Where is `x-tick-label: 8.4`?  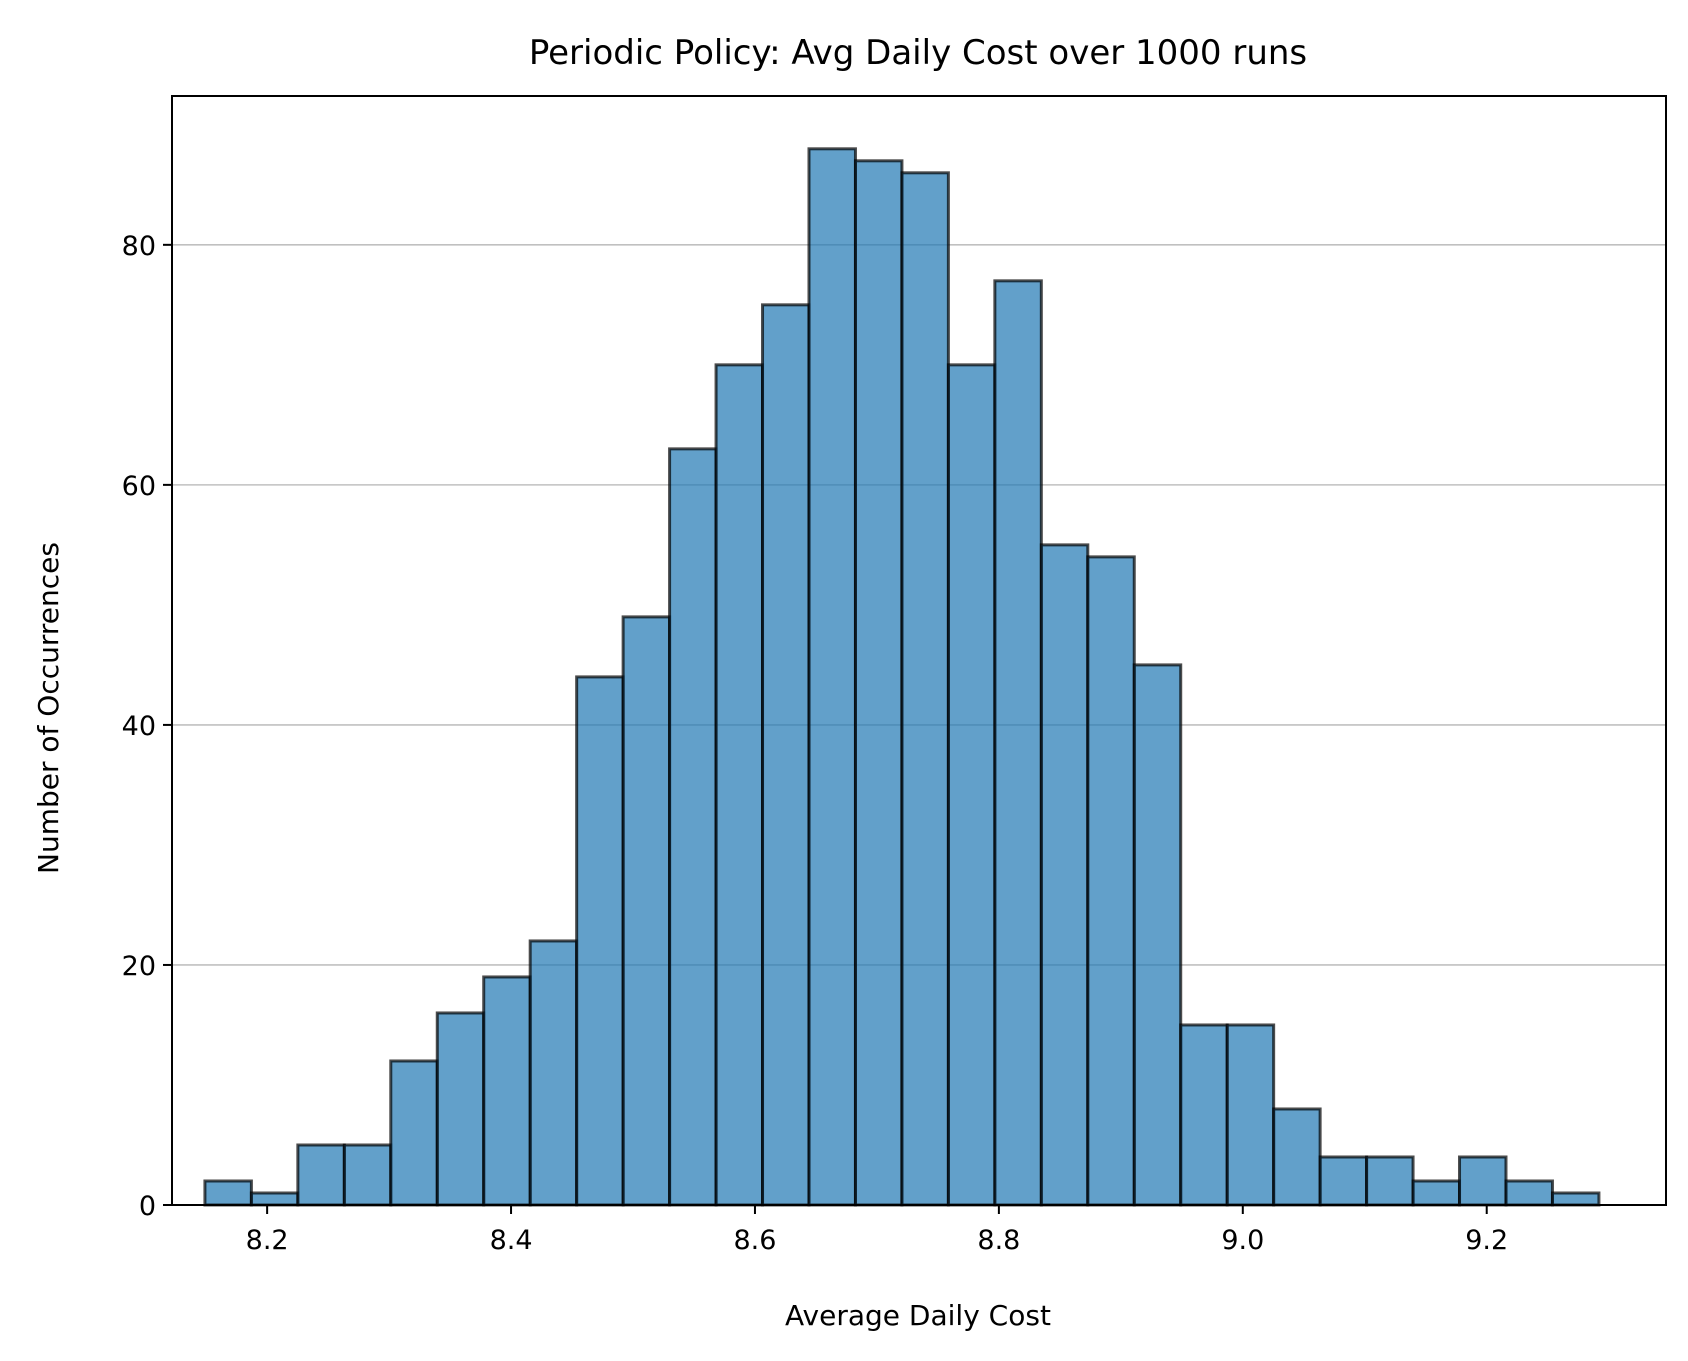 x-tick-label: 8.4 is located at coordinates (511, 1240).